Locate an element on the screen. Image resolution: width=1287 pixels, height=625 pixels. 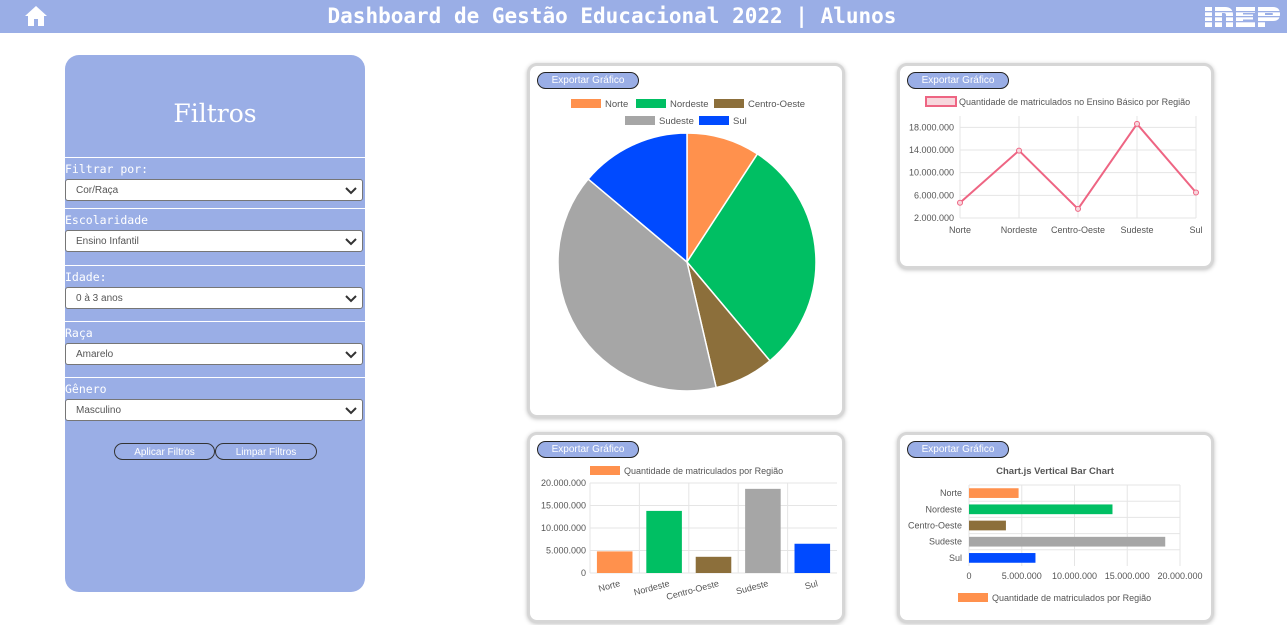
filter-group-escolaridade: Escolaridade Ensino Infantil is located at coordinates (215, 230).